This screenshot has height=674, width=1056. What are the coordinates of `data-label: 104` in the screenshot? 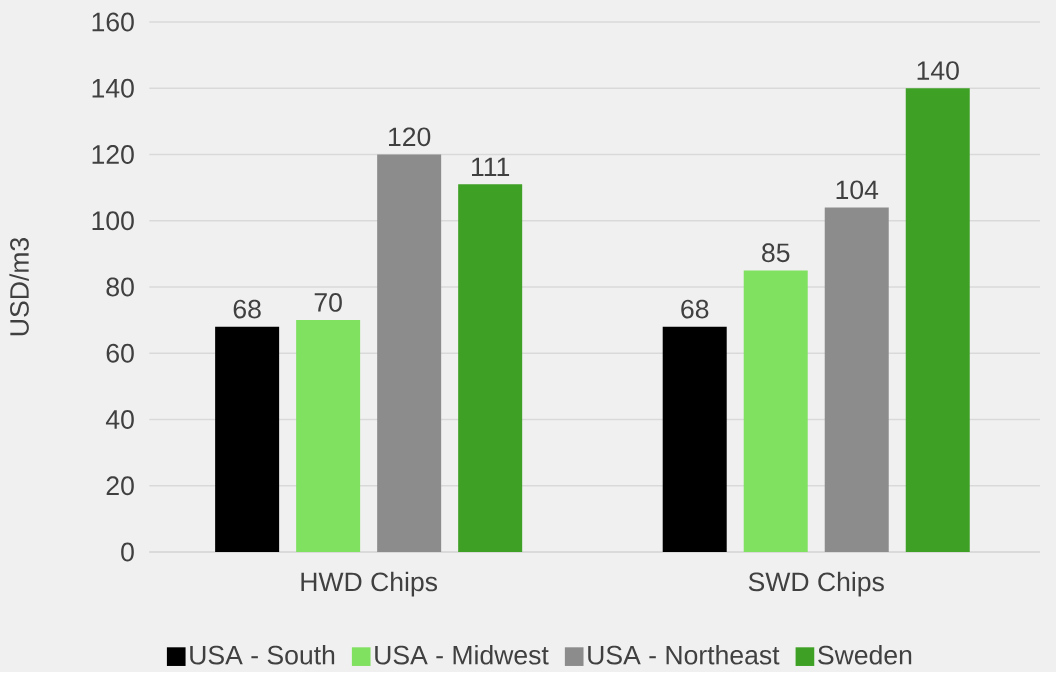 It's located at (857, 190).